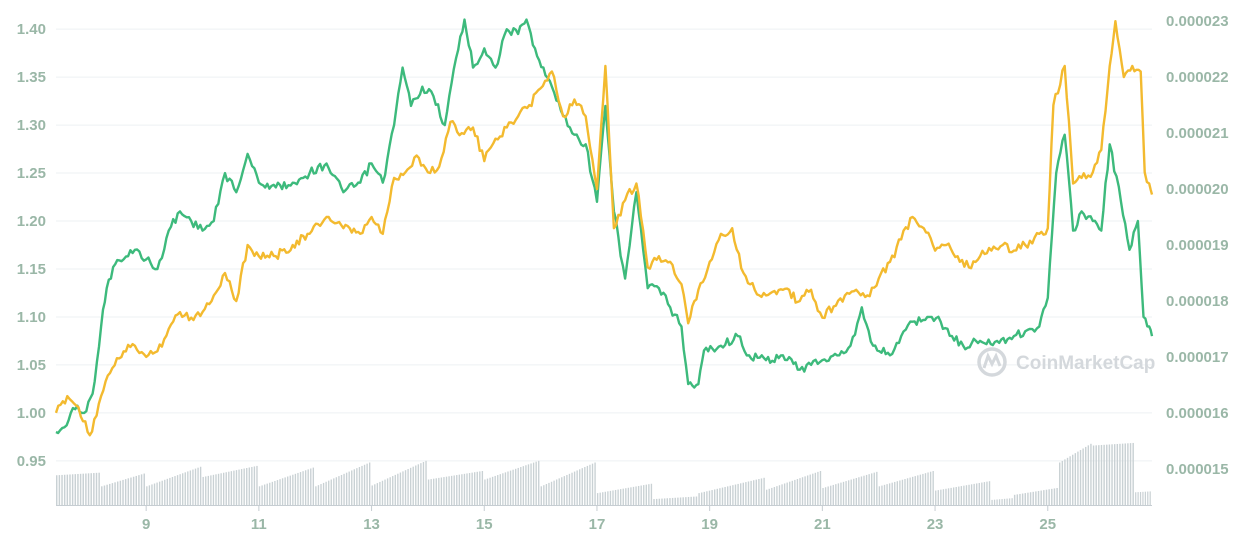  What do you see at coordinates (31, 461) in the screenshot?
I see `left-axis-tick-label: 0.95` at bounding box center [31, 461].